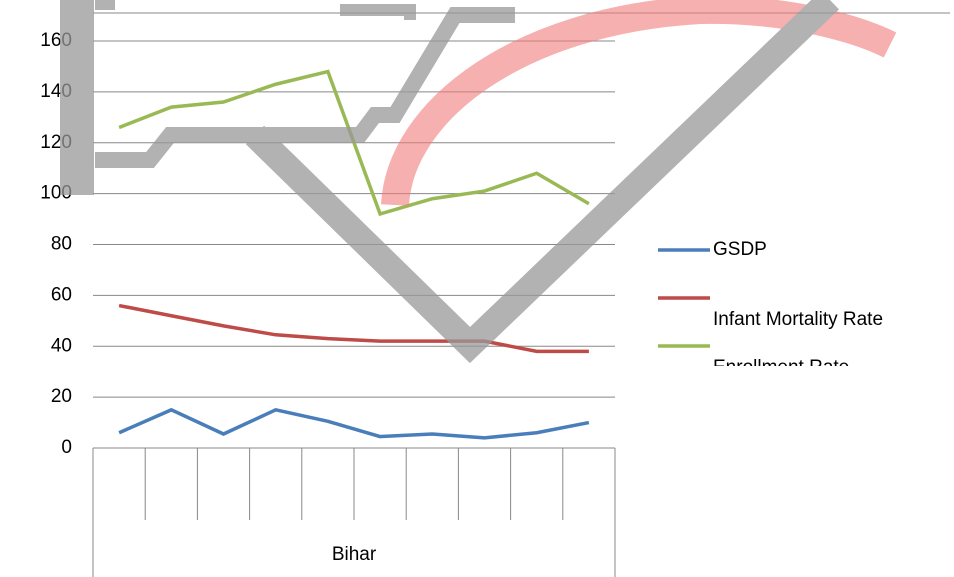 Image resolution: width=954 pixels, height=577 pixels. I want to click on y-tick-label: 0, so click(66, 447).